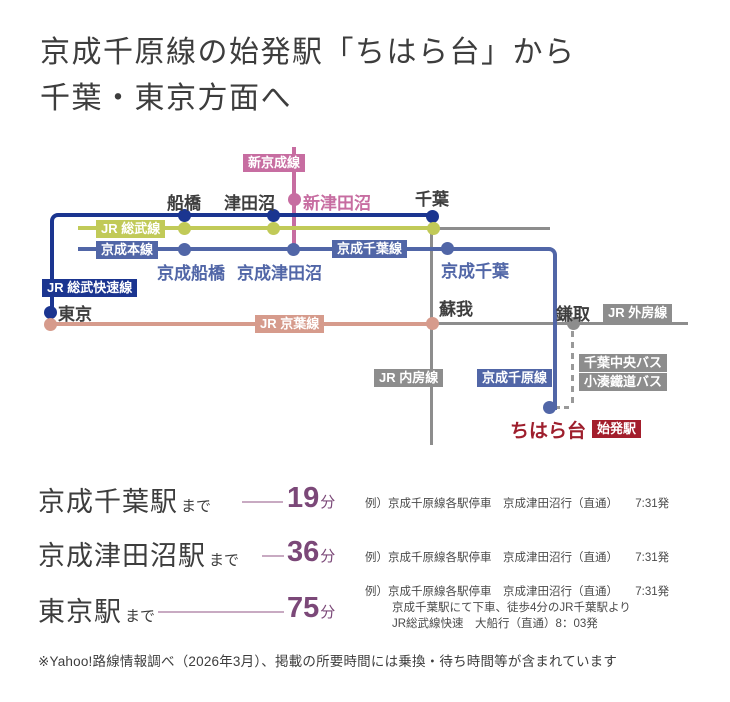 Image resolution: width=730 pixels, height=702 pixels. What do you see at coordinates (308, 52) in the screenshot?
I see `page-title-line1: 京成千原線の始発駅「ちはら台」から` at bounding box center [308, 52].